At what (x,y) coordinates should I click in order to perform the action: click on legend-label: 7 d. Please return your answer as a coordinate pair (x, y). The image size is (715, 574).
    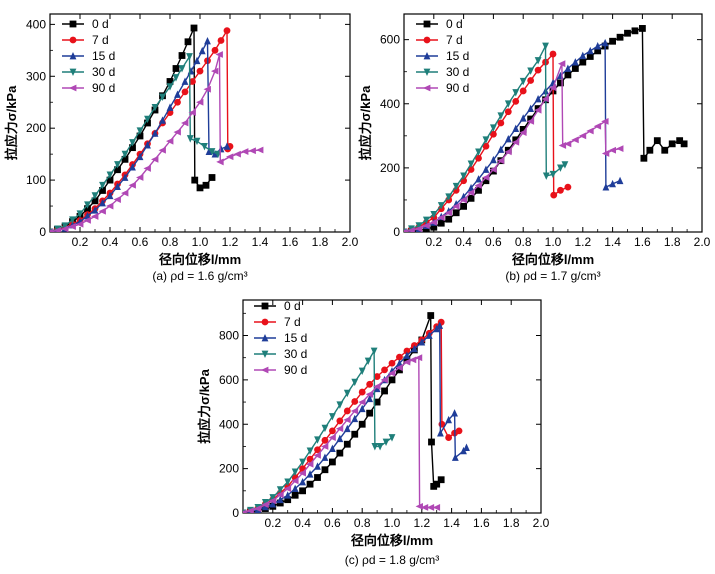
    Looking at the image, I should click on (454, 40).